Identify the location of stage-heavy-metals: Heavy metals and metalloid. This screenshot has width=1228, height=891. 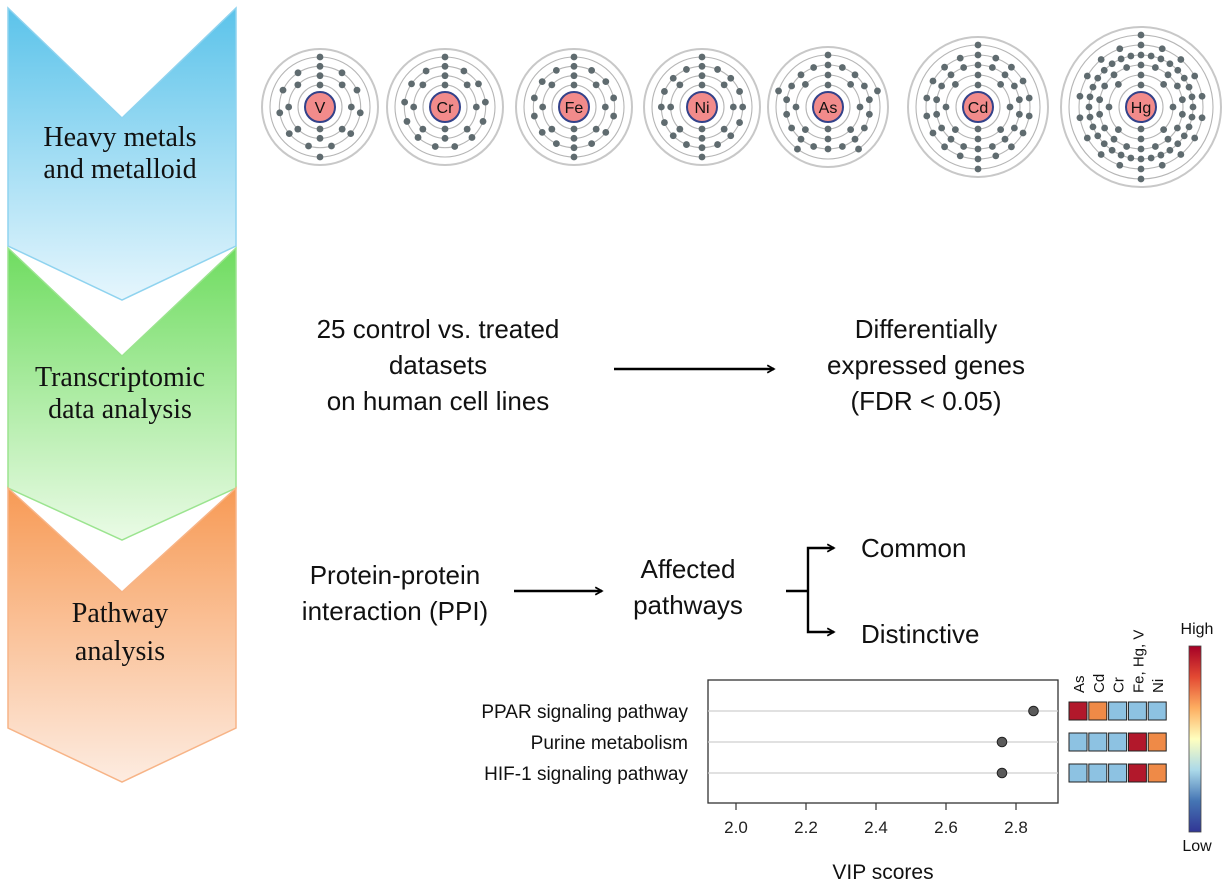
(122, 153).